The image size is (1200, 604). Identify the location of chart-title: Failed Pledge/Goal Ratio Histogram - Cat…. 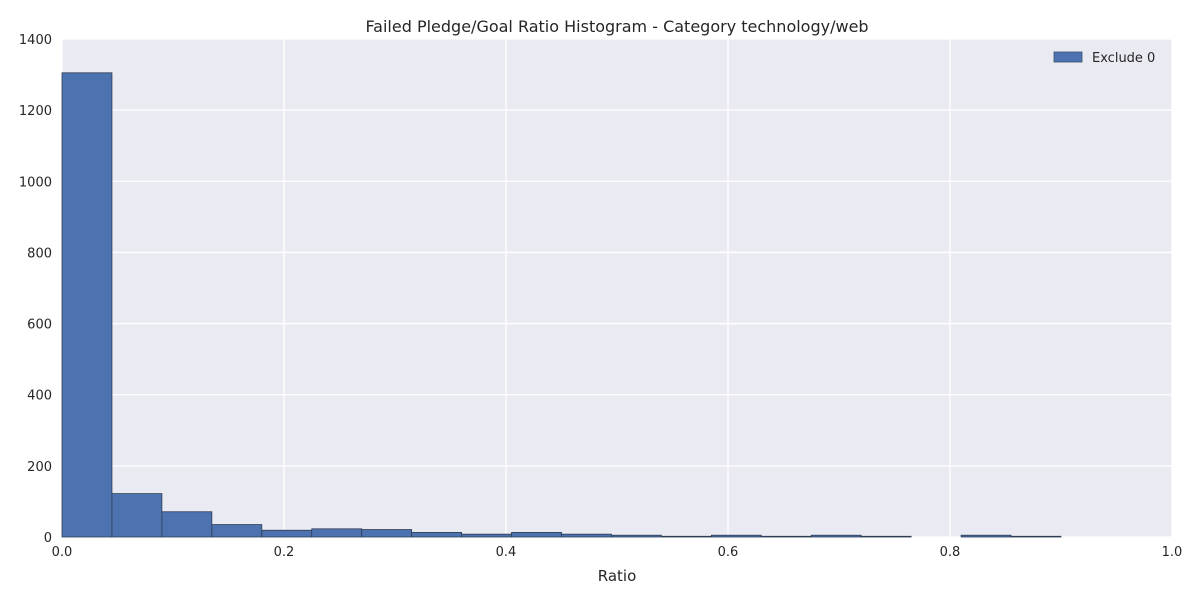
(616, 26).